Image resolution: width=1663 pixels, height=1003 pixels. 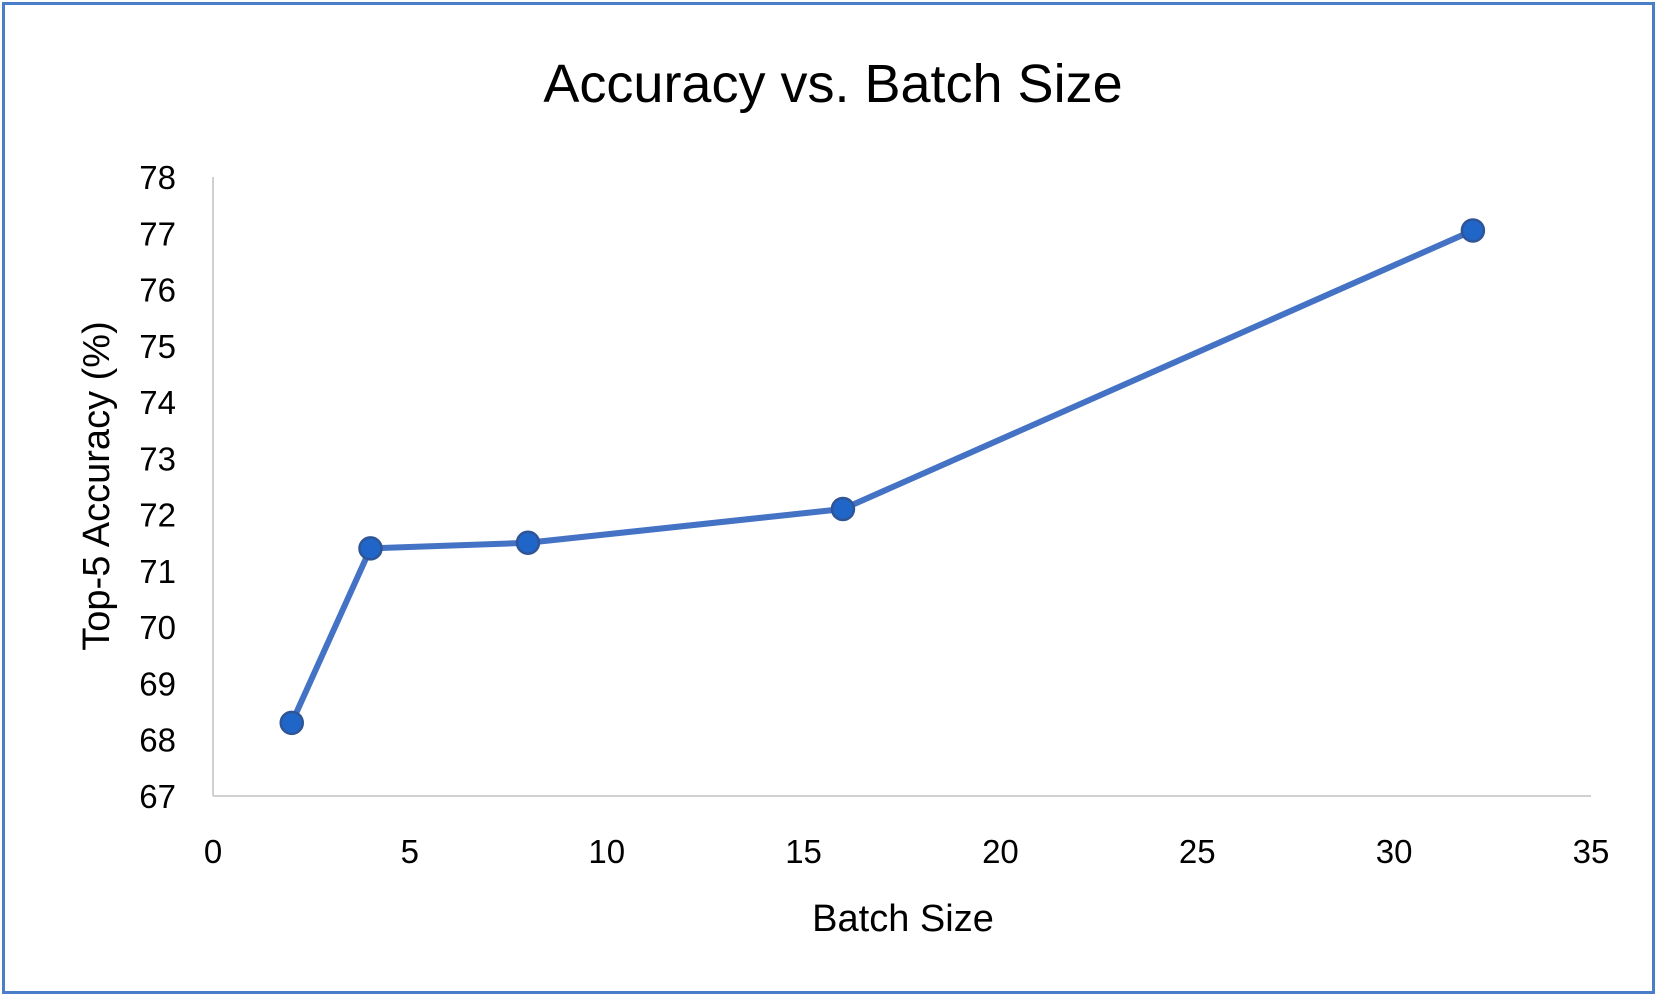 I want to click on y-tick-label: 78, so click(x=157, y=177).